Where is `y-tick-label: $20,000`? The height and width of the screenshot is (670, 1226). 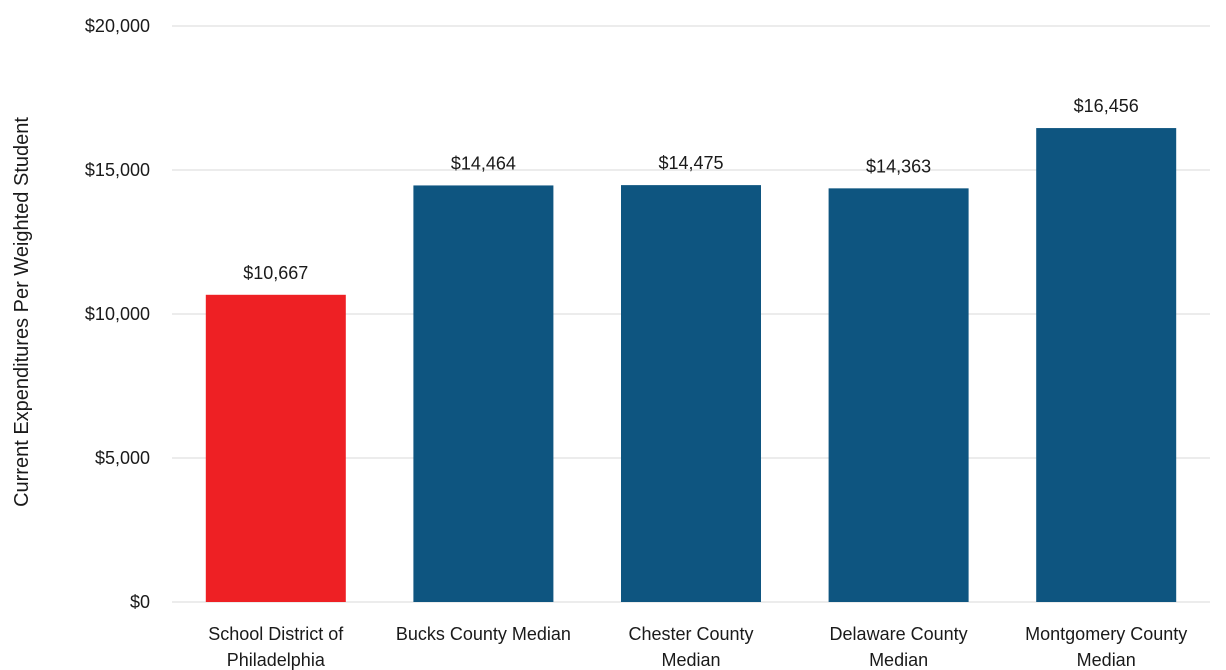
y-tick-label: $20,000 is located at coordinates (117, 26).